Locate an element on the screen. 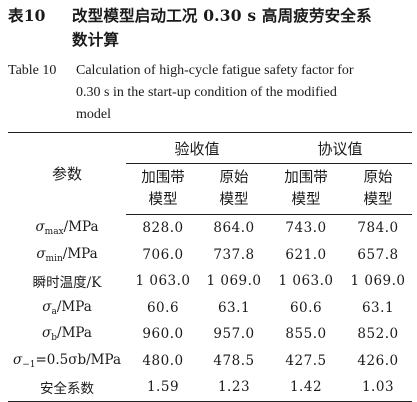 The width and height of the screenshot is (417, 402). value-cell: 1.03 is located at coordinates (378, 388).